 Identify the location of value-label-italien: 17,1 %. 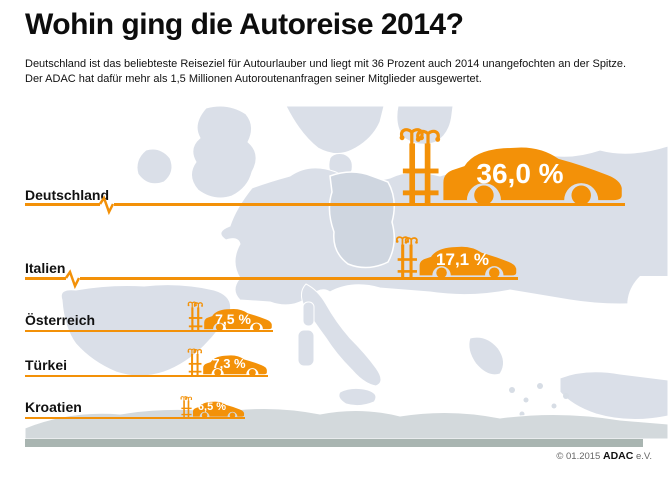
(462, 259).